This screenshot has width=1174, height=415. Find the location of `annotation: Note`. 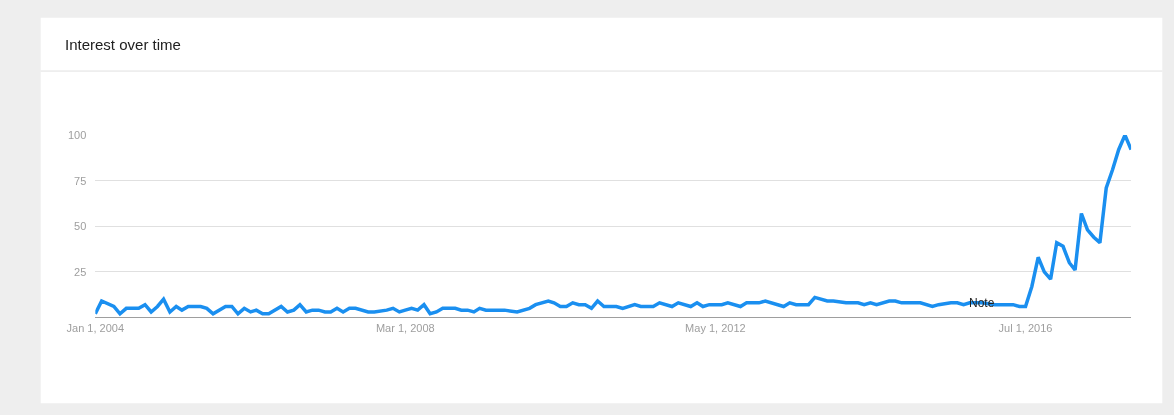

annotation: Note is located at coordinates (982, 303).